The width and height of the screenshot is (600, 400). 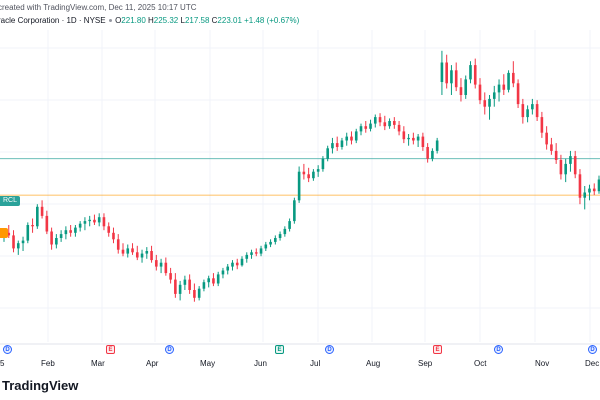 I want to click on axis-partial-label: 5, so click(x=2, y=363).